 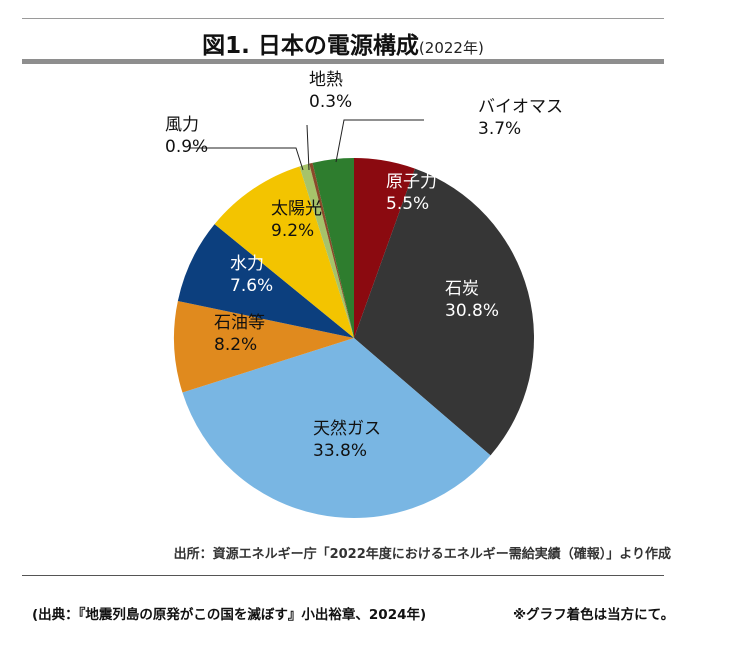 I want to click on slice-8-wedge, so click(x=331, y=250).